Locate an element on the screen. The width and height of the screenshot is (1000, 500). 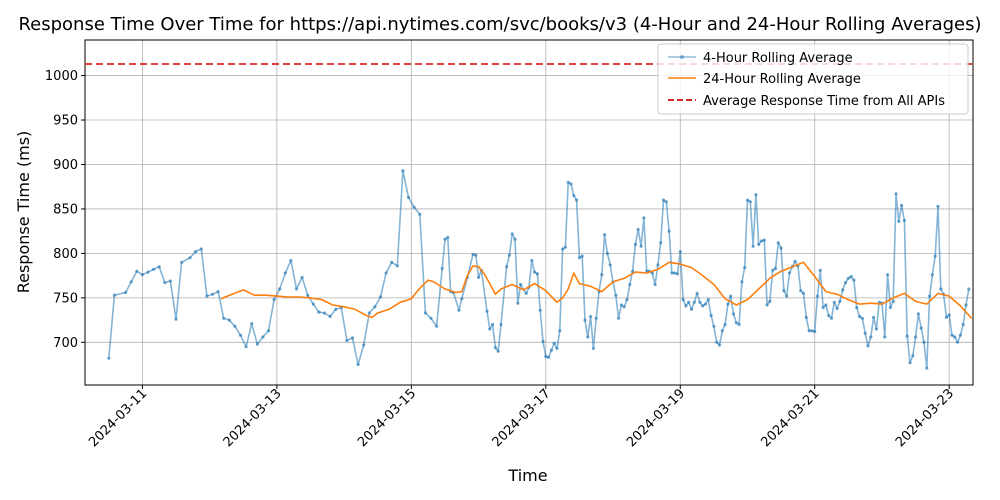
x-axis-title: Time is located at coordinates (527, 475).